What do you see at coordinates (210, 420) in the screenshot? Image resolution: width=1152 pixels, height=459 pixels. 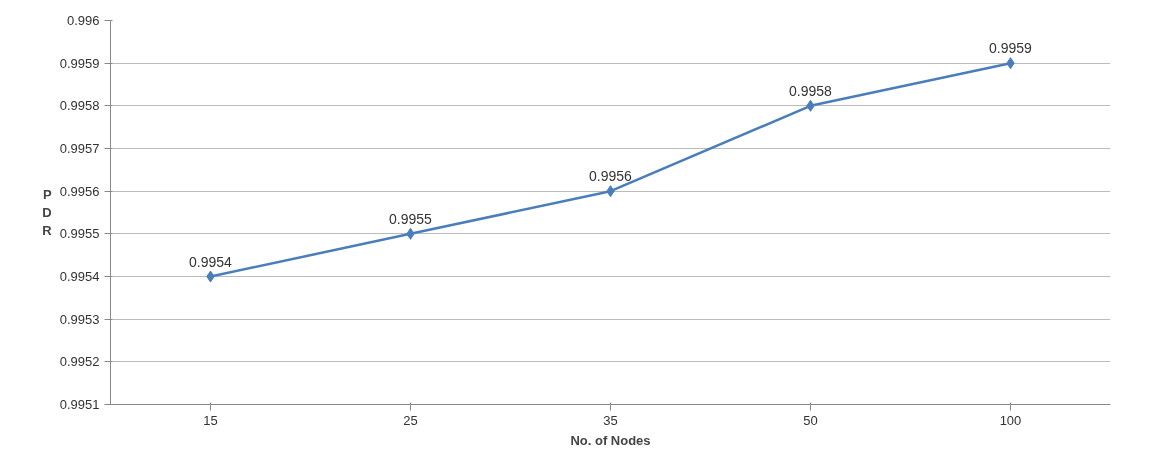 I see `x-tick-label: 15` at bounding box center [210, 420].